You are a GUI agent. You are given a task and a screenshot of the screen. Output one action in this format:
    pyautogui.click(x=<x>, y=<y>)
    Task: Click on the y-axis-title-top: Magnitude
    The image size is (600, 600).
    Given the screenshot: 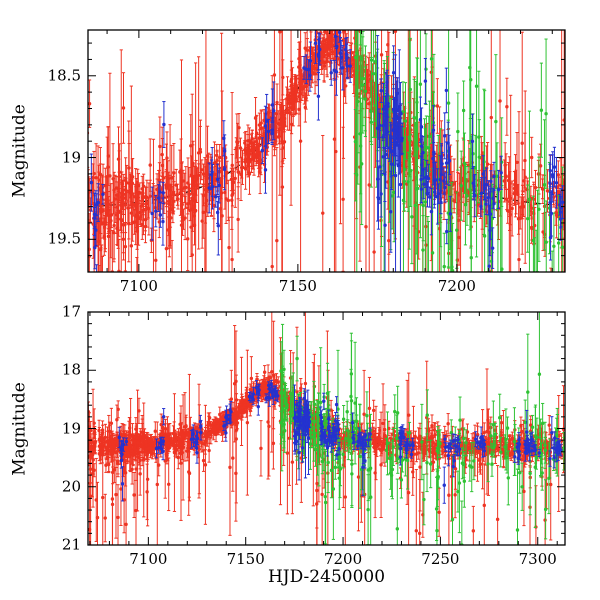 What is the action you would take?
    pyautogui.click(x=19, y=151)
    